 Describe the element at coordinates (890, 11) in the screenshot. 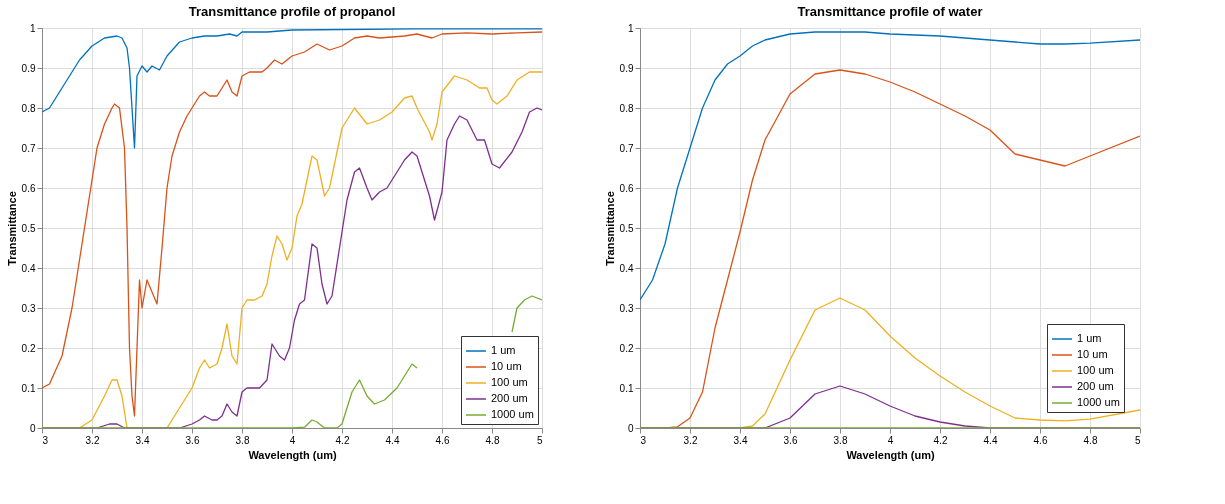

I see `chart-title: Transmittance profile of water` at that location.